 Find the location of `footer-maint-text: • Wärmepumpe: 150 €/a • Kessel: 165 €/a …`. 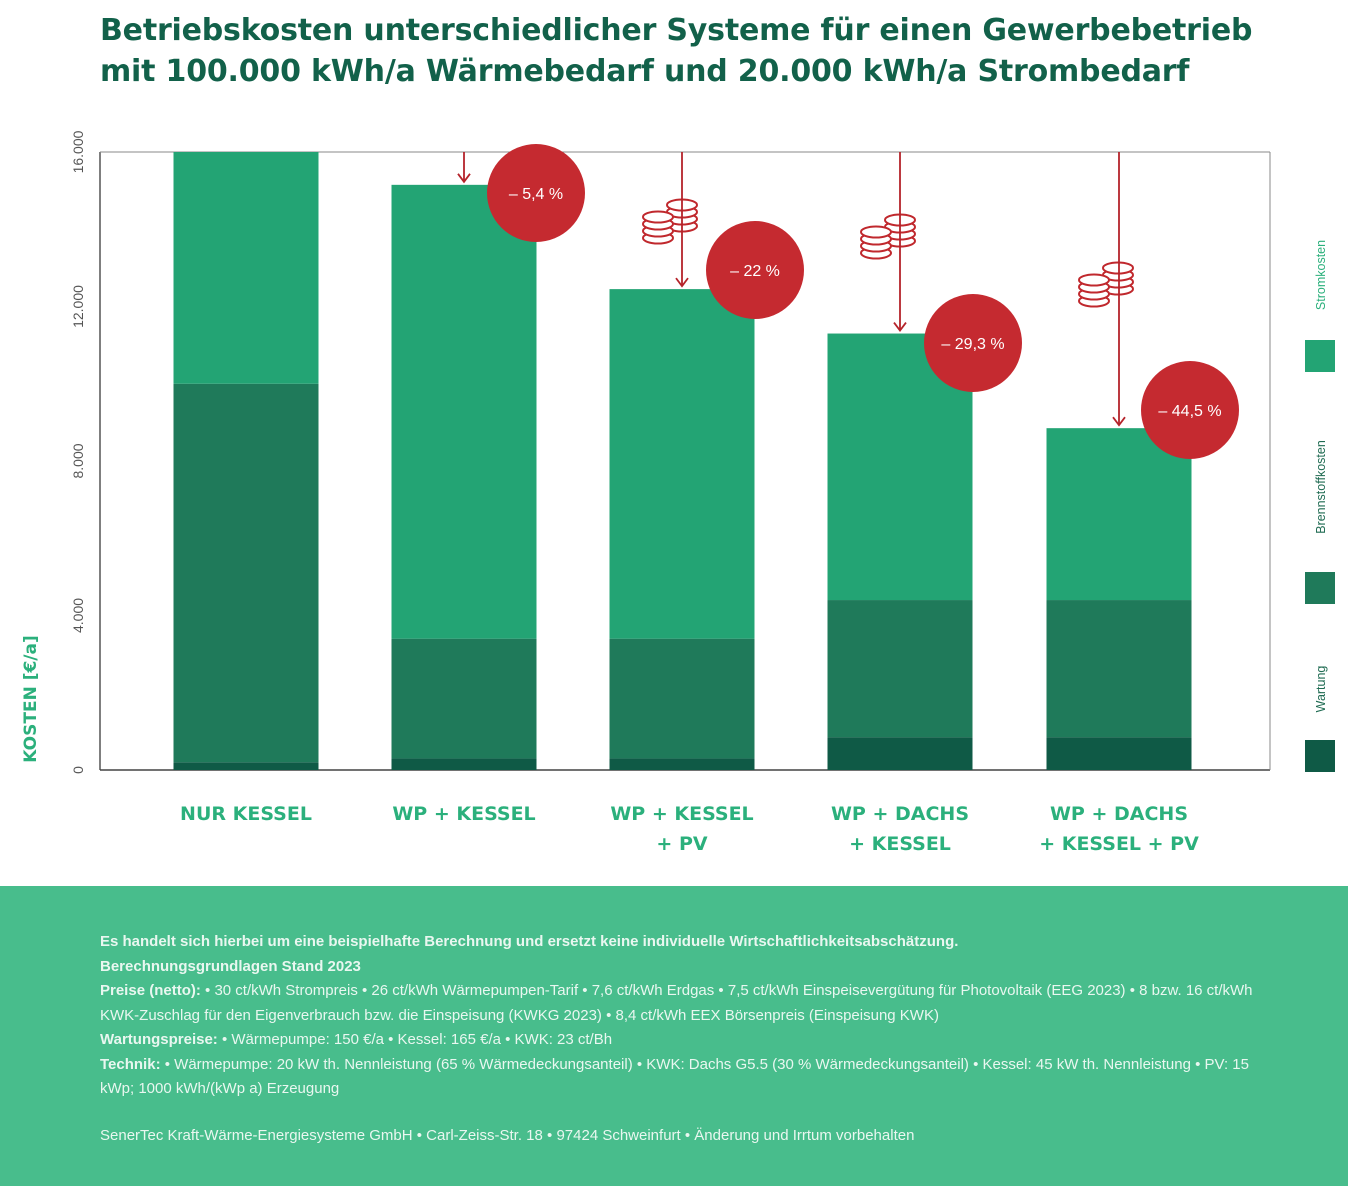

footer-maint-text: • Wärmepumpe: 150 €/a • Kessel: 165 €/a … is located at coordinates (415, 1039).